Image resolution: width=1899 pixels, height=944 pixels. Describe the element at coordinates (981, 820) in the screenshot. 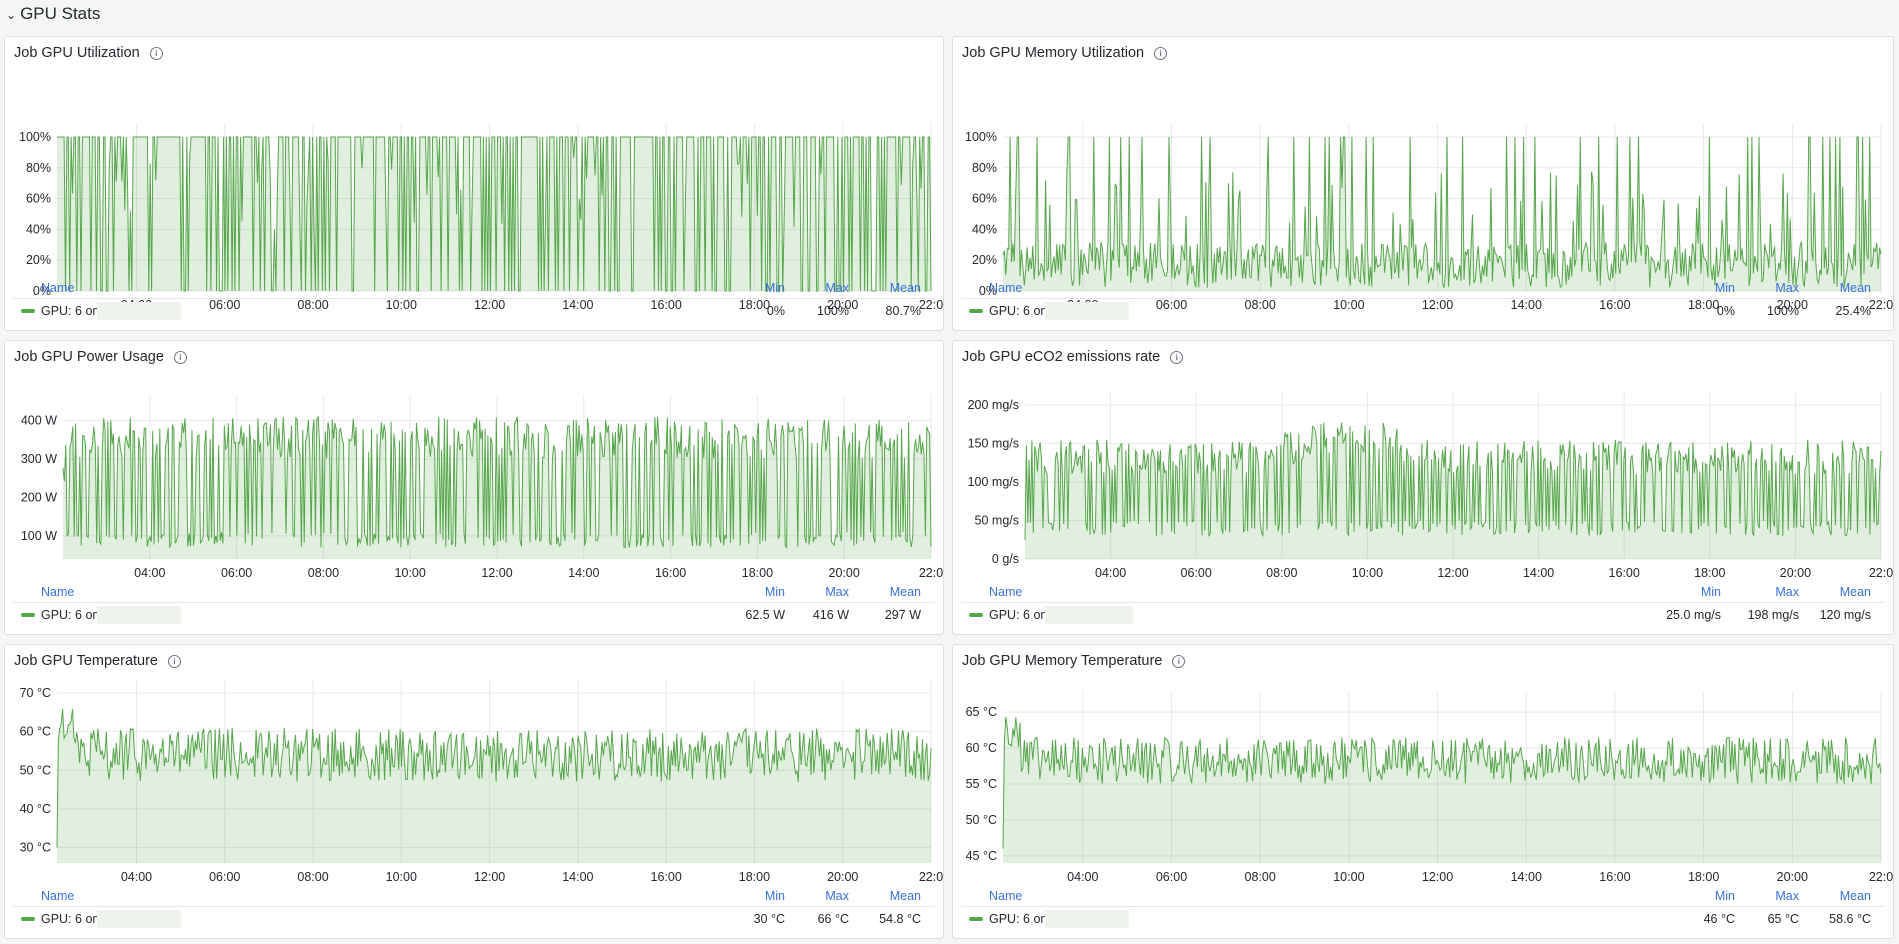

I see `y-tick-label: 50 °C` at that location.